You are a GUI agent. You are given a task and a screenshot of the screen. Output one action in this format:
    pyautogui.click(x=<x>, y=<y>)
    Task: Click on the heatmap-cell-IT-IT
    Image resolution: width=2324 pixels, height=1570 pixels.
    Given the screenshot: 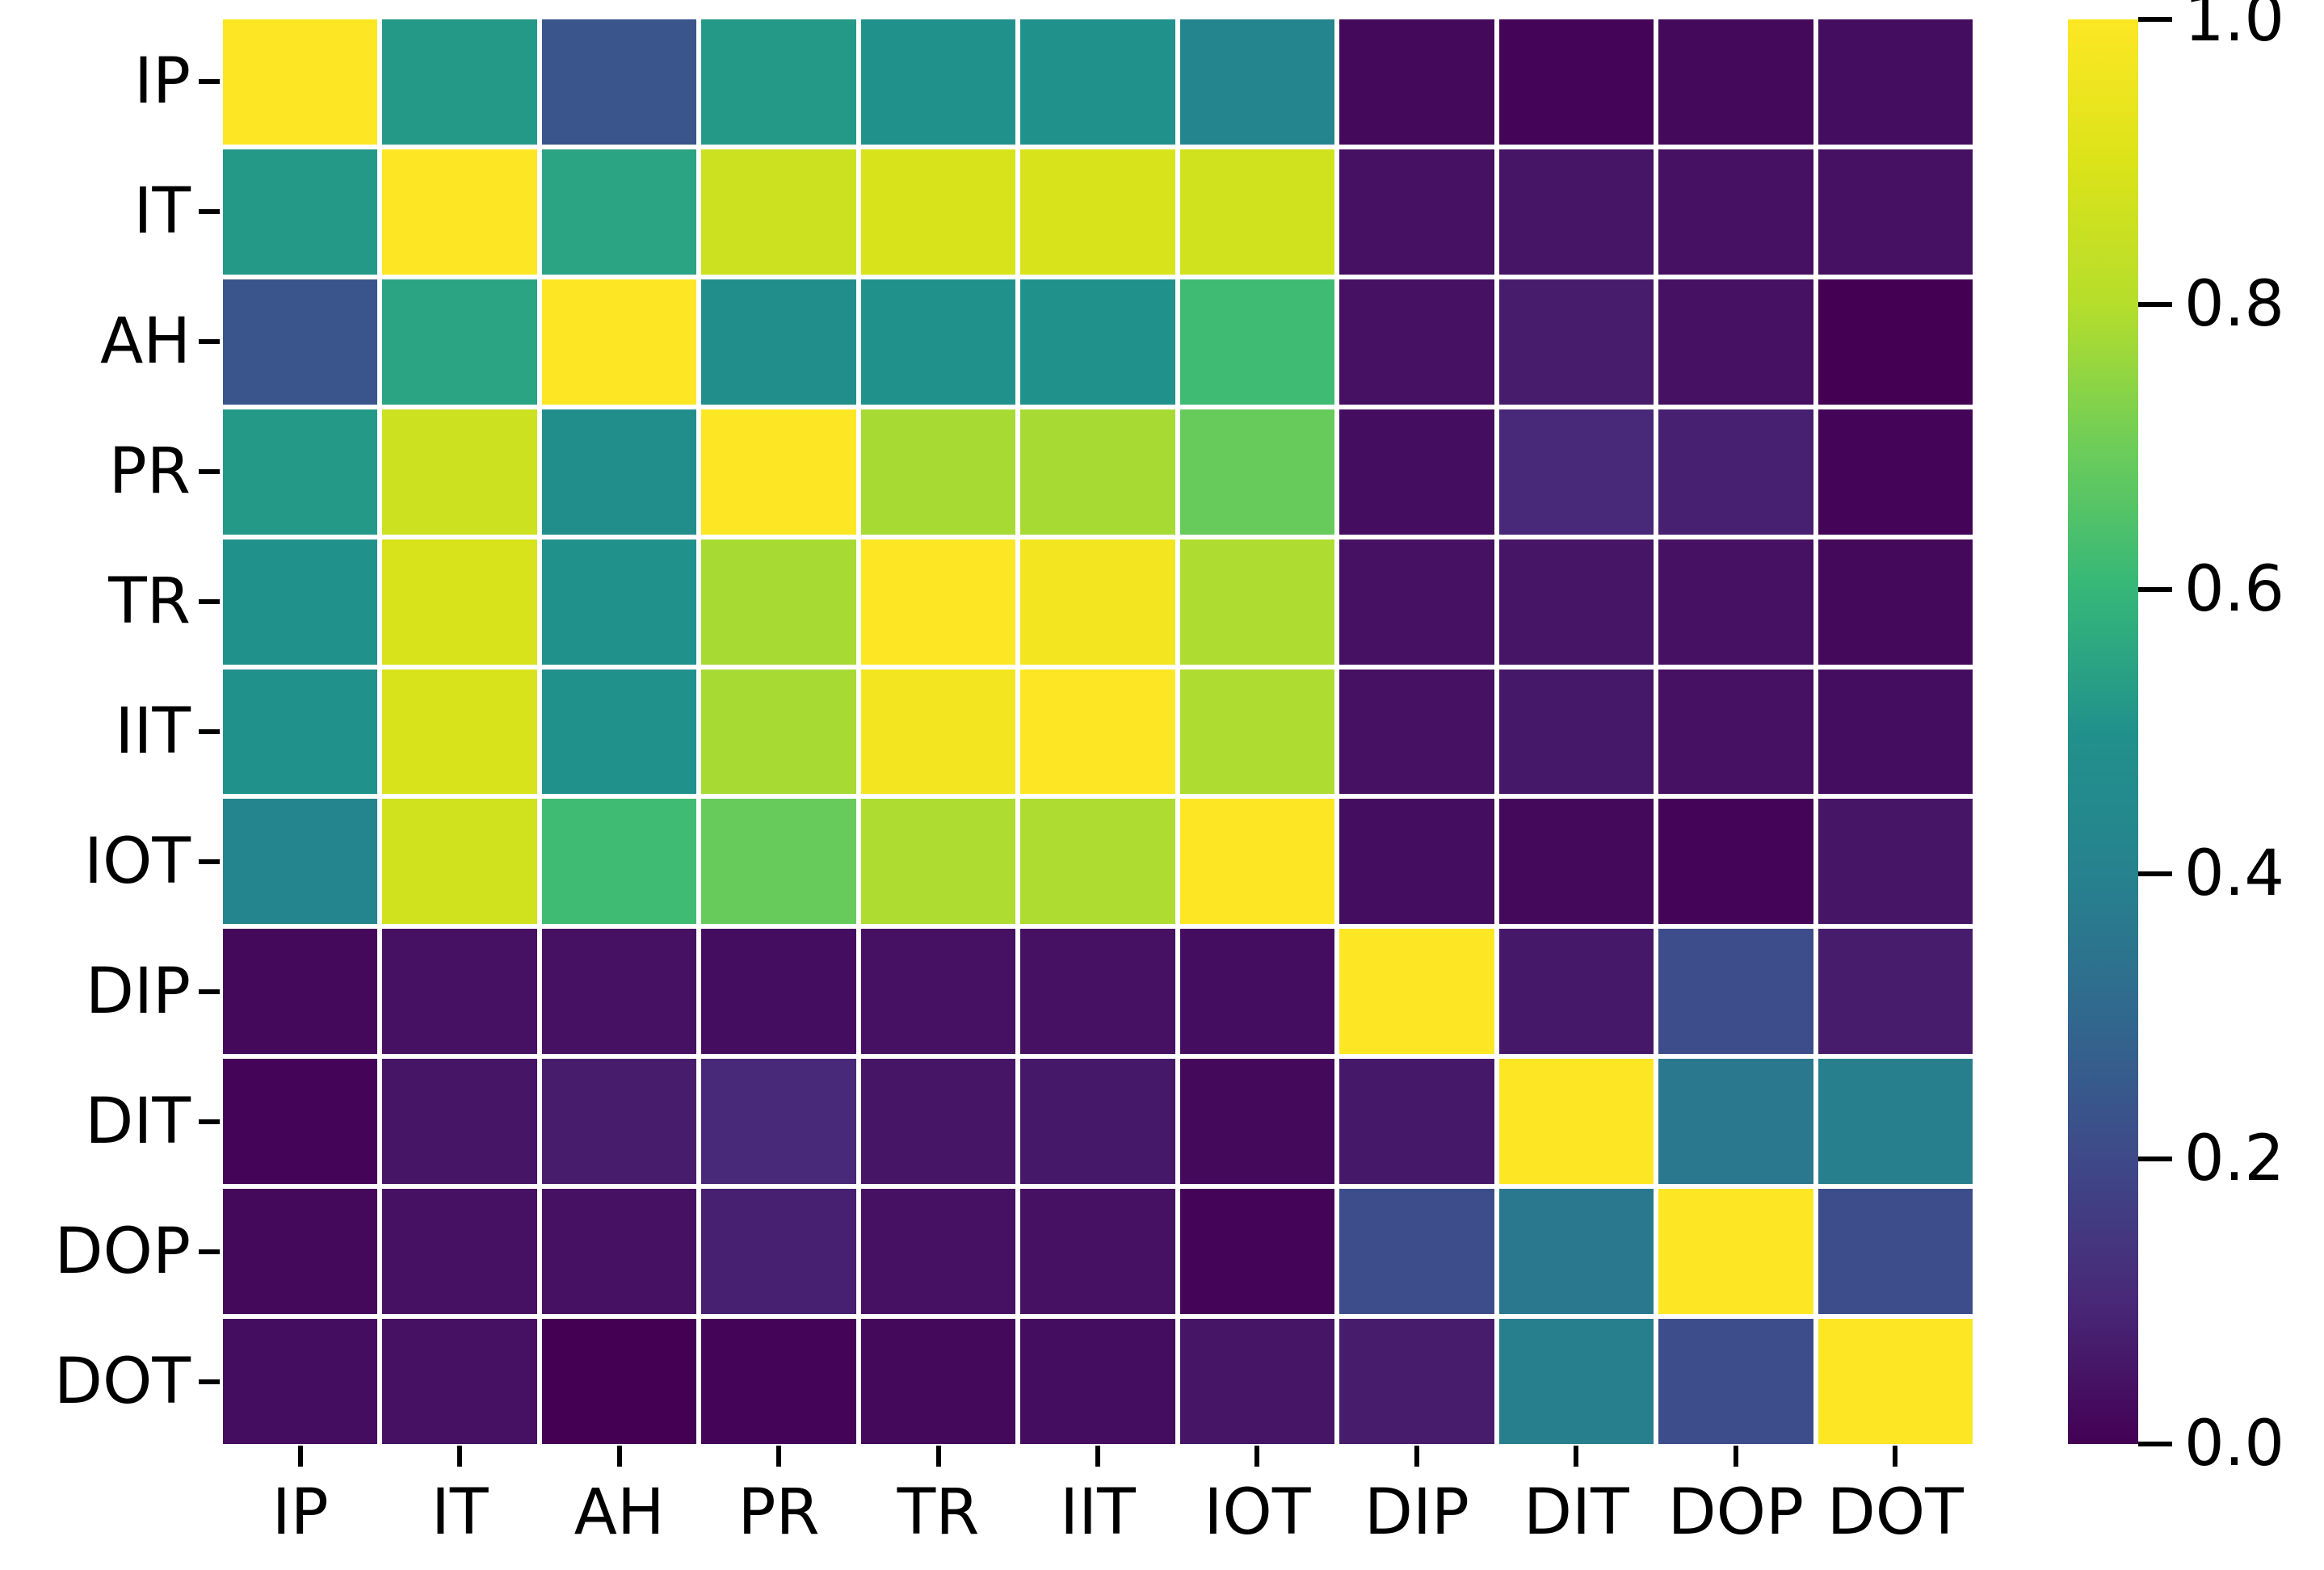 What is the action you would take?
    pyautogui.click(x=459, y=212)
    